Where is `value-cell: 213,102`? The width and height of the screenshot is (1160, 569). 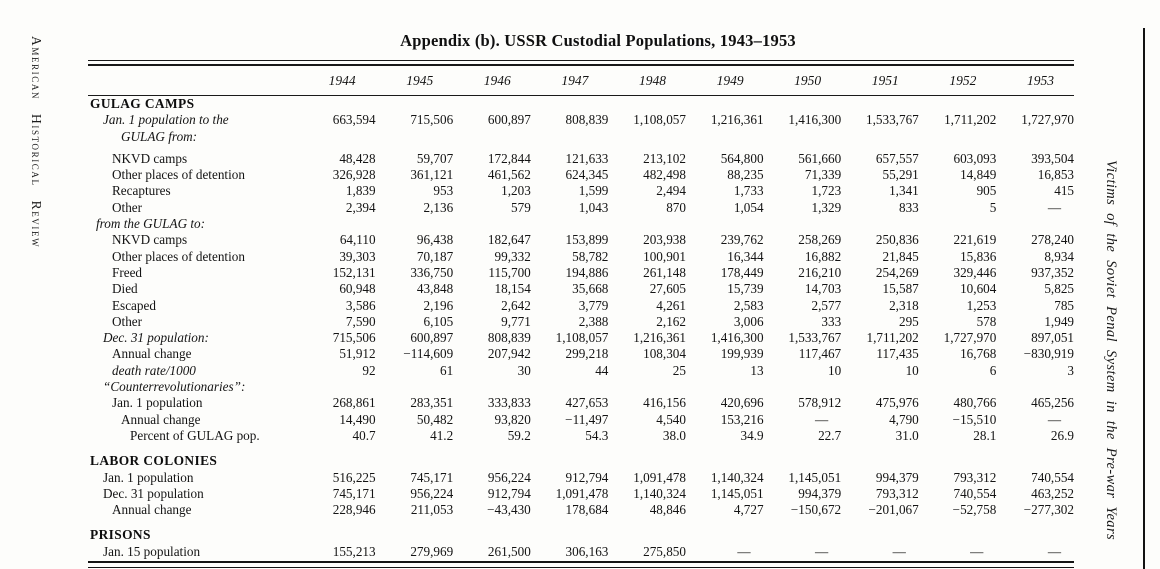 value-cell: 213,102 is located at coordinates (664, 158).